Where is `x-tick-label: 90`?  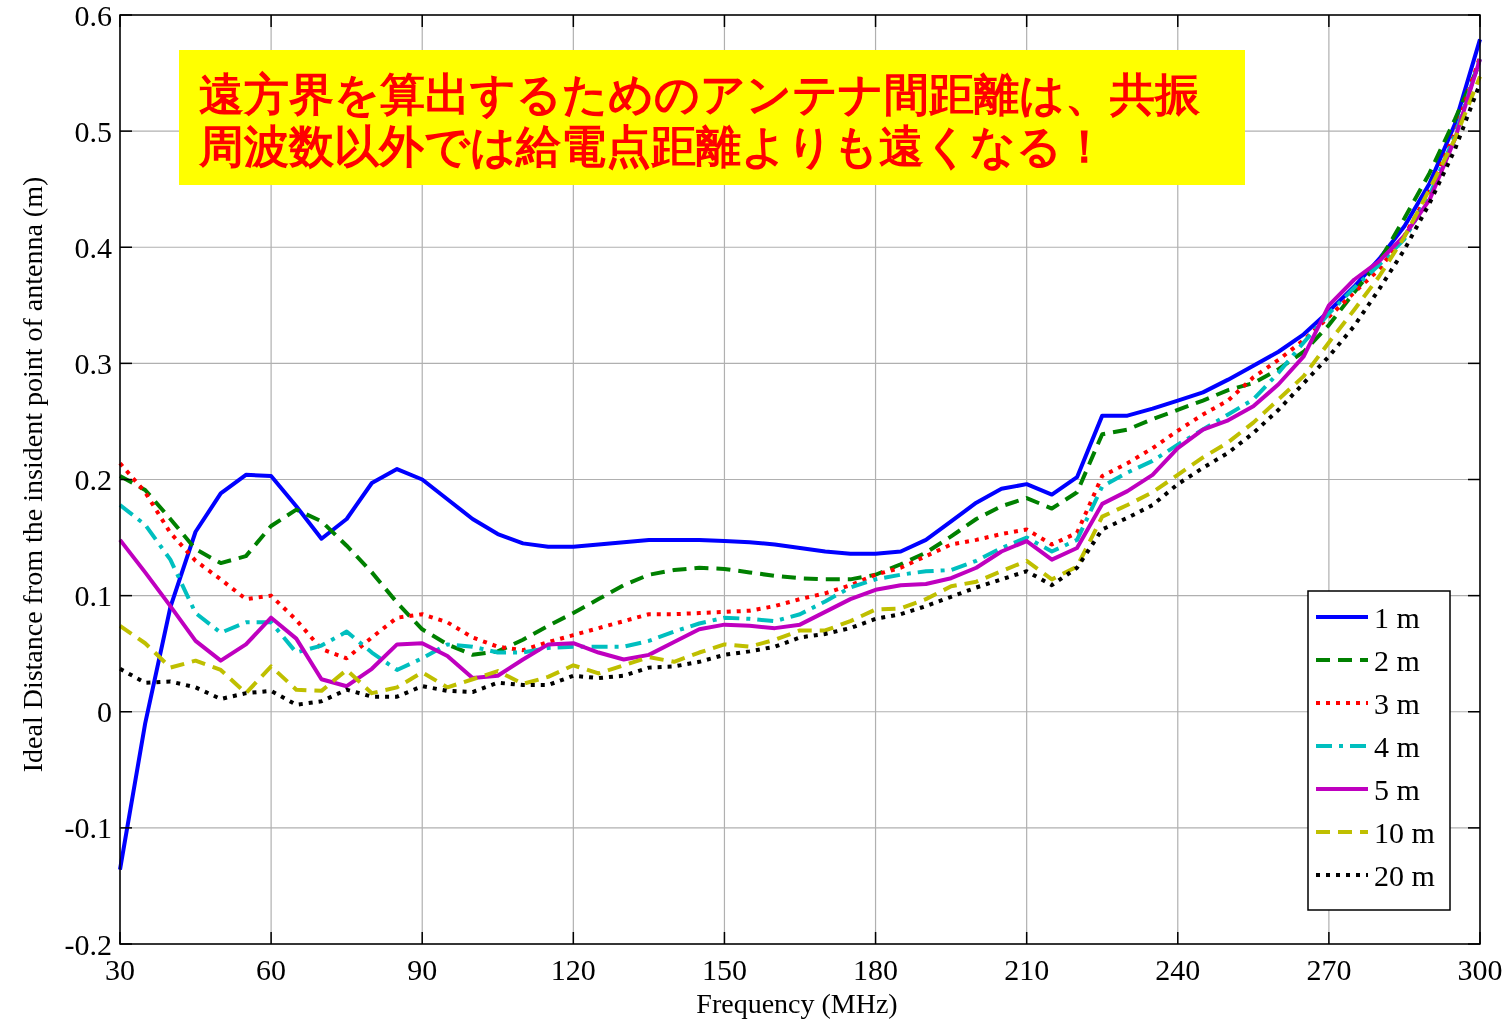
x-tick-label: 90 is located at coordinates (422, 969).